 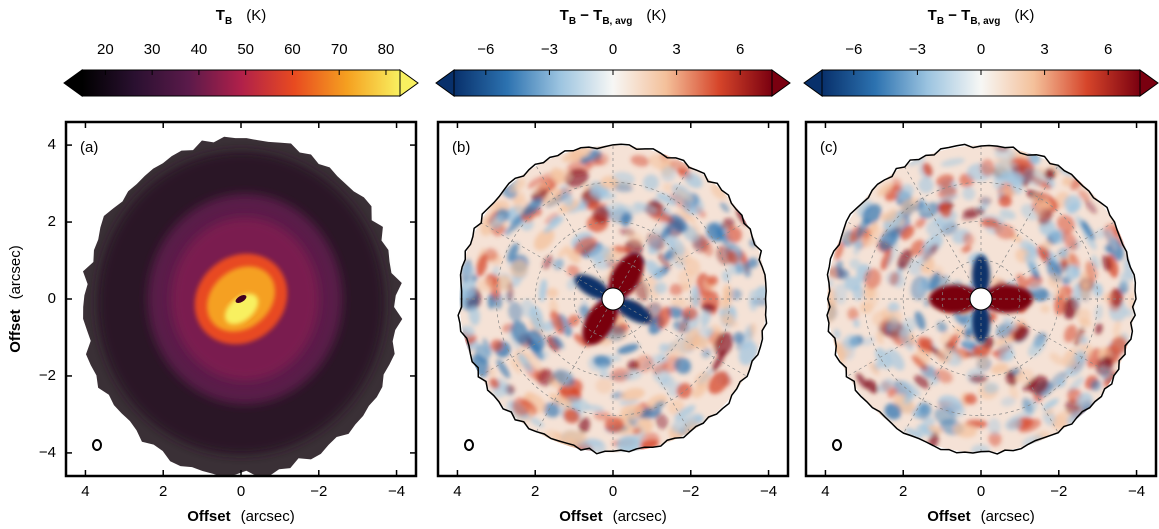 I want to click on colorbar-tick-label: 20, so click(x=105, y=49).